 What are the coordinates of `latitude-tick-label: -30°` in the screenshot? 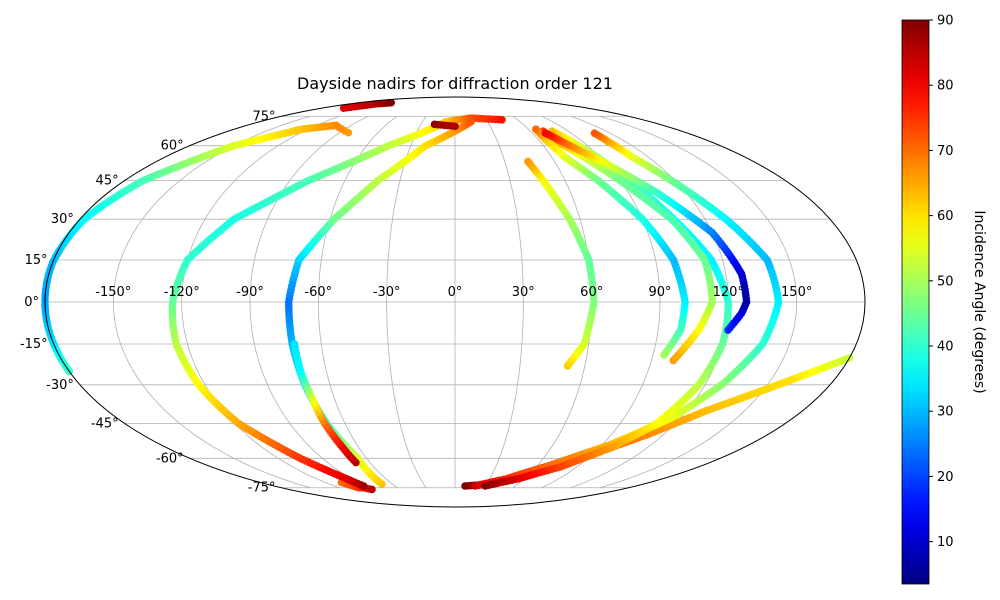 It's located at (60, 385).